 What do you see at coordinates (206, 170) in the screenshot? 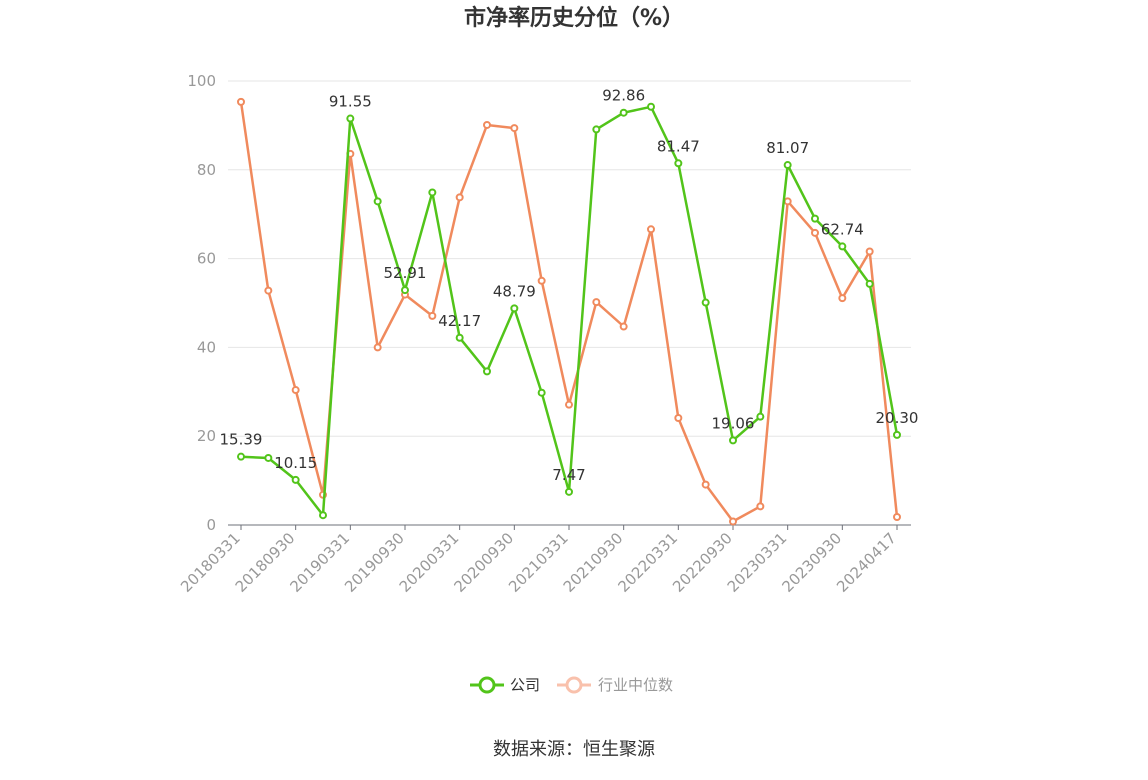
I see `y-tick-label-80: 80` at bounding box center [206, 170].